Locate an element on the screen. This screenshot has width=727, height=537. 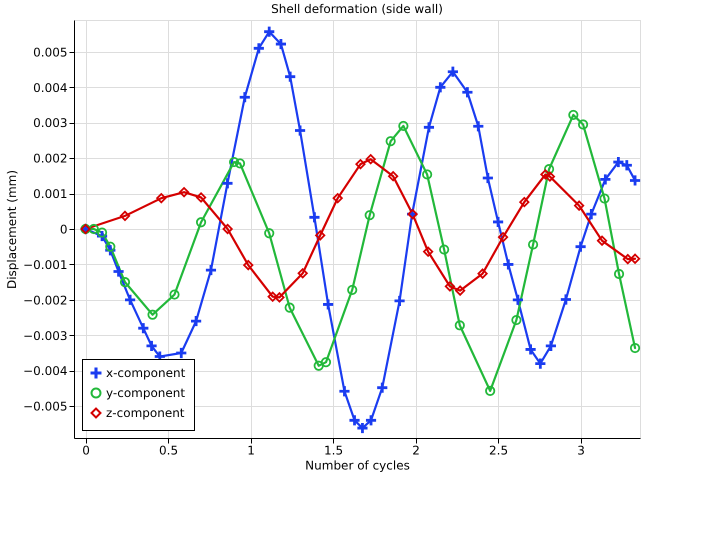
x-tick-label: 0 is located at coordinates (86, 451).